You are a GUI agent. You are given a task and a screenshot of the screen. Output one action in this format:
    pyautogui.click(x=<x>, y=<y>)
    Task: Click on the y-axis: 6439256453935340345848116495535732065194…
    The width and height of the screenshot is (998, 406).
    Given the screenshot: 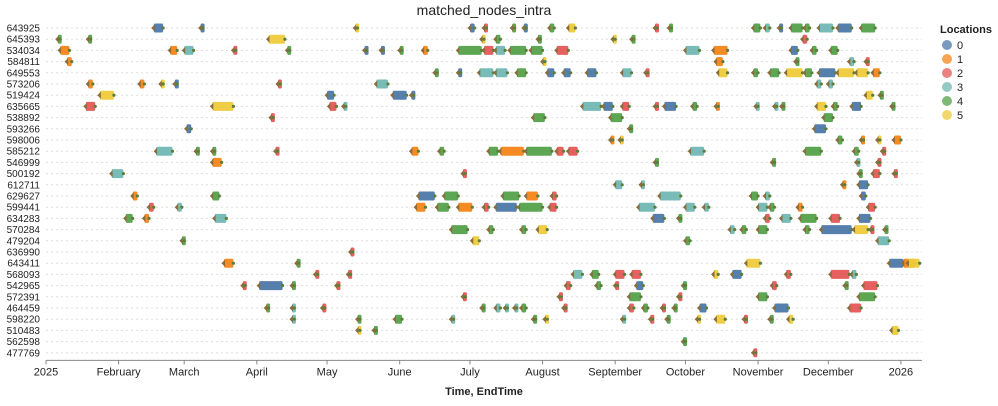 What is the action you would take?
    pyautogui.click(x=24, y=192)
    